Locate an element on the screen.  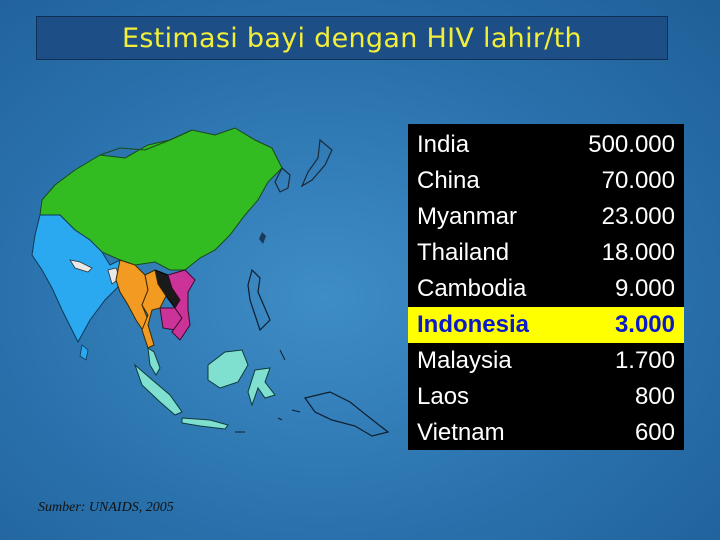
map-nepal is located at coordinates (81, 266).